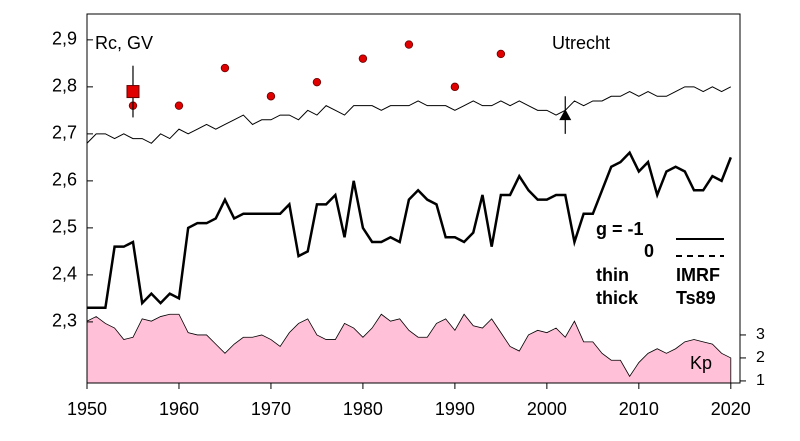 Image resolution: width=800 pixels, height=441 pixels. Describe the element at coordinates (64, 86) in the screenshot. I see `y-tick-label: 2,8` at that location.